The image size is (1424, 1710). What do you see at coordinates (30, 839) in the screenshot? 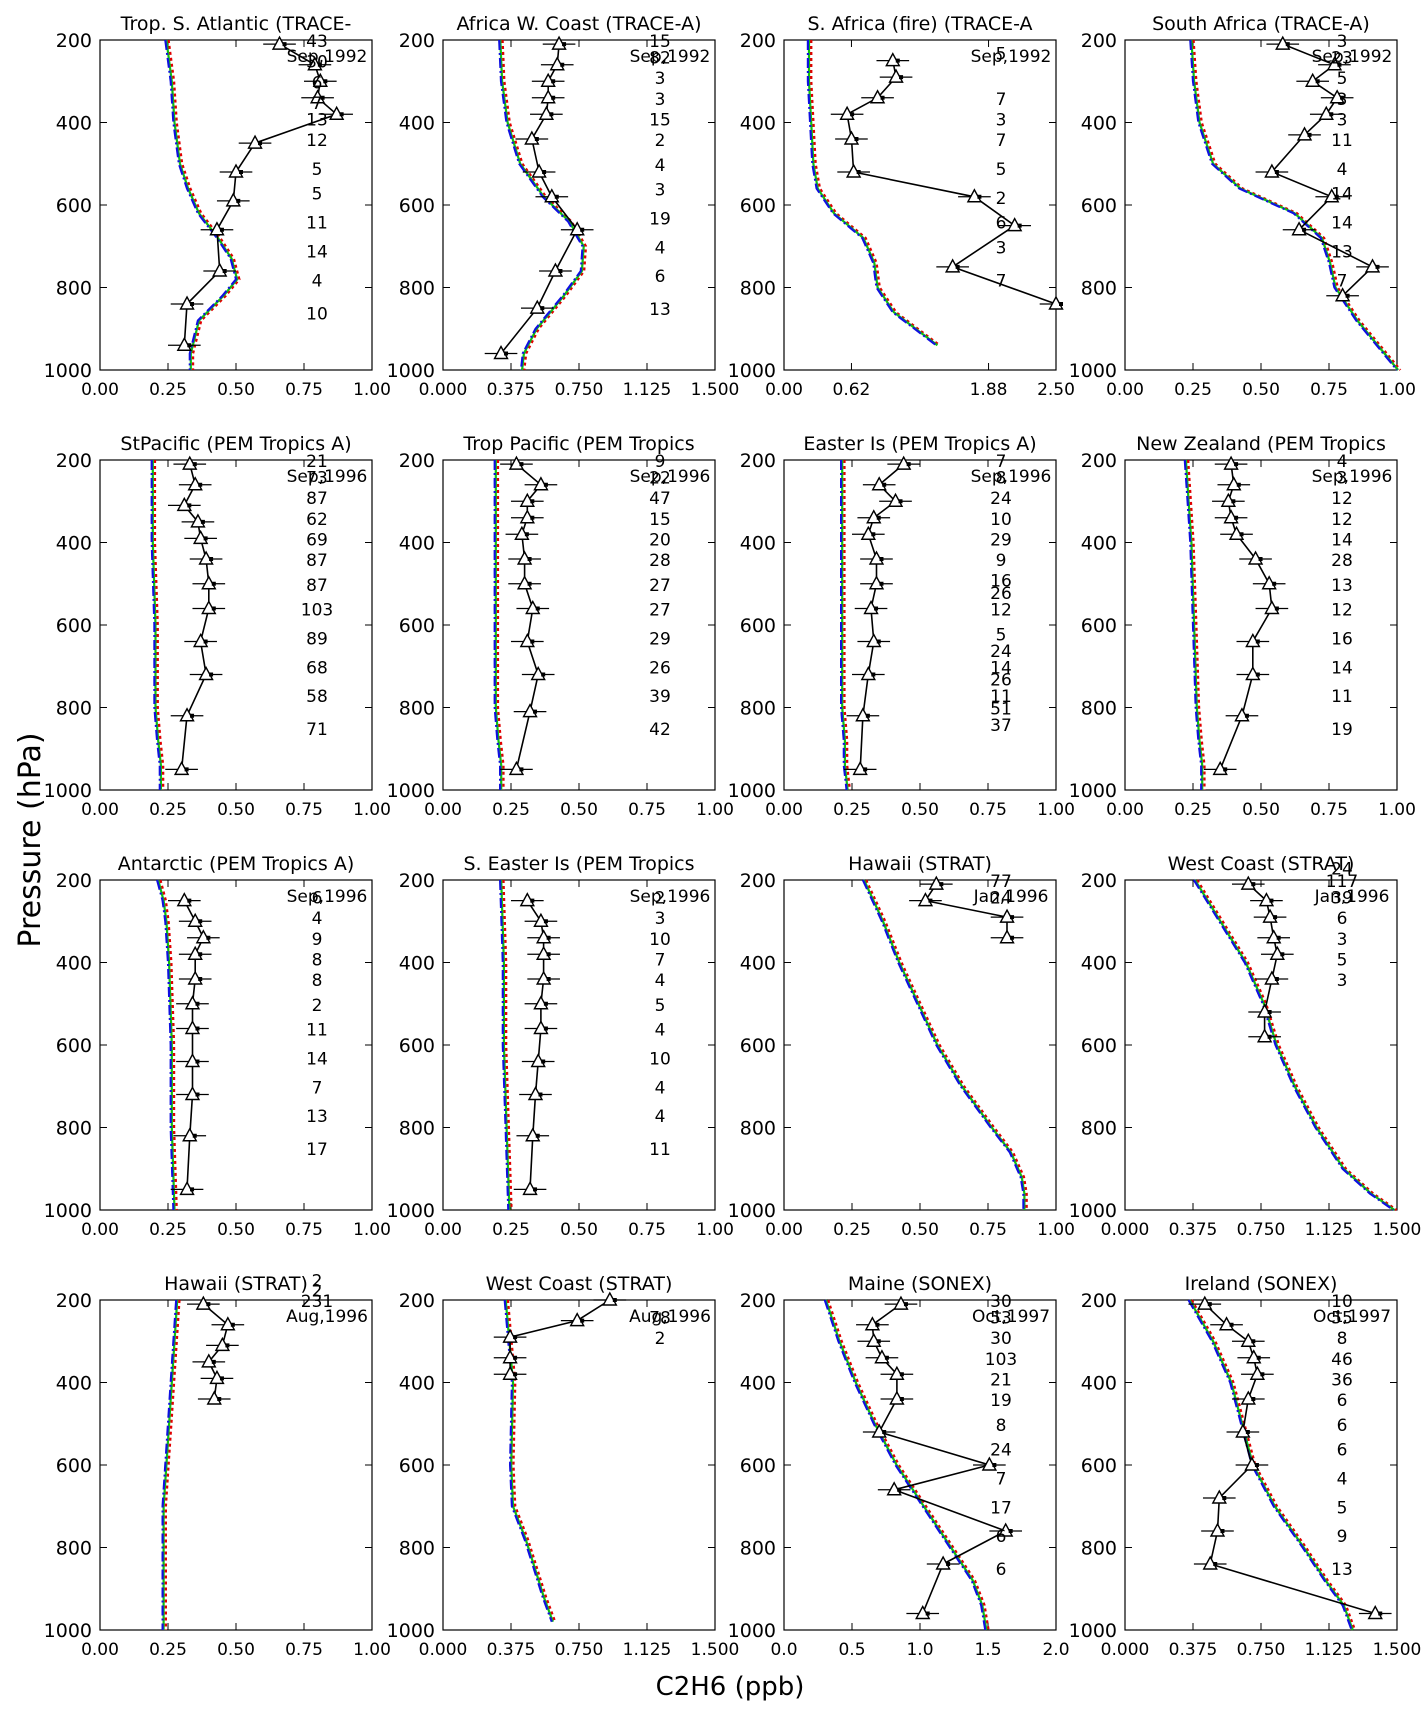
I see `y-axis-label: Pressure (hPa)` at bounding box center [30, 839].